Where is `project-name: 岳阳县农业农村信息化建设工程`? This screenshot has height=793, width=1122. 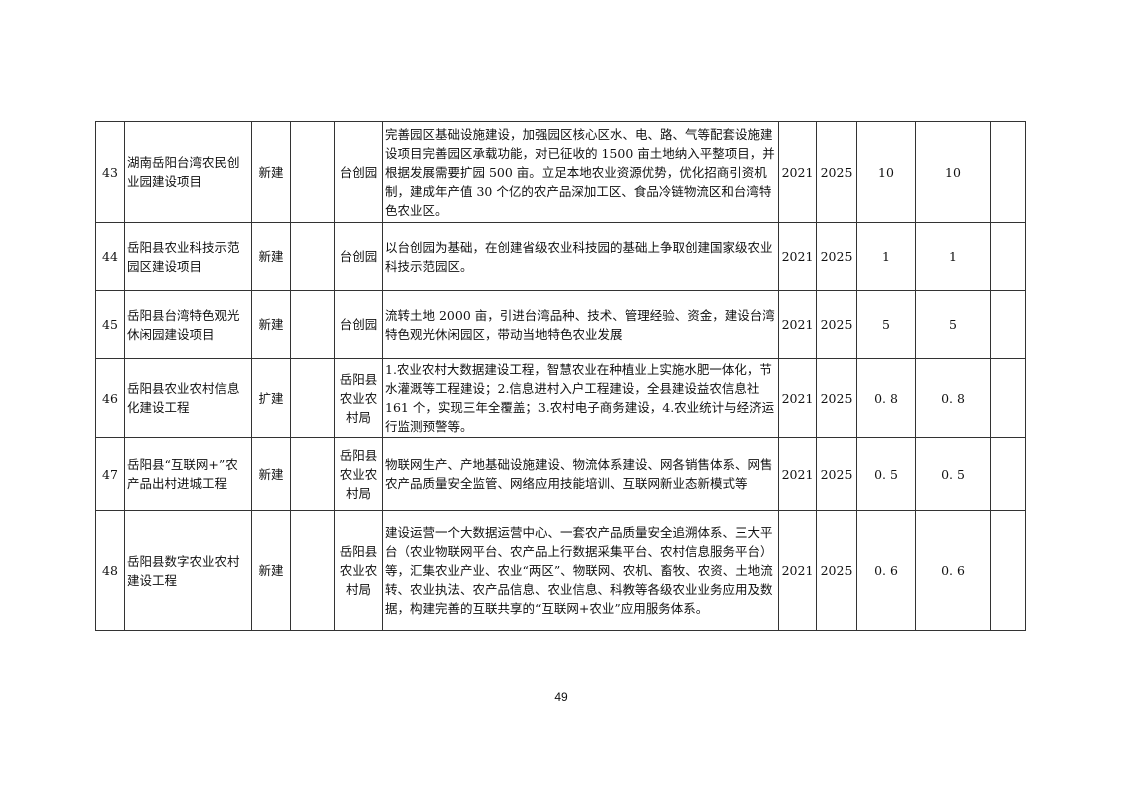
project-name: 岳阳县农业农村信息化建设工程 is located at coordinates (188, 398).